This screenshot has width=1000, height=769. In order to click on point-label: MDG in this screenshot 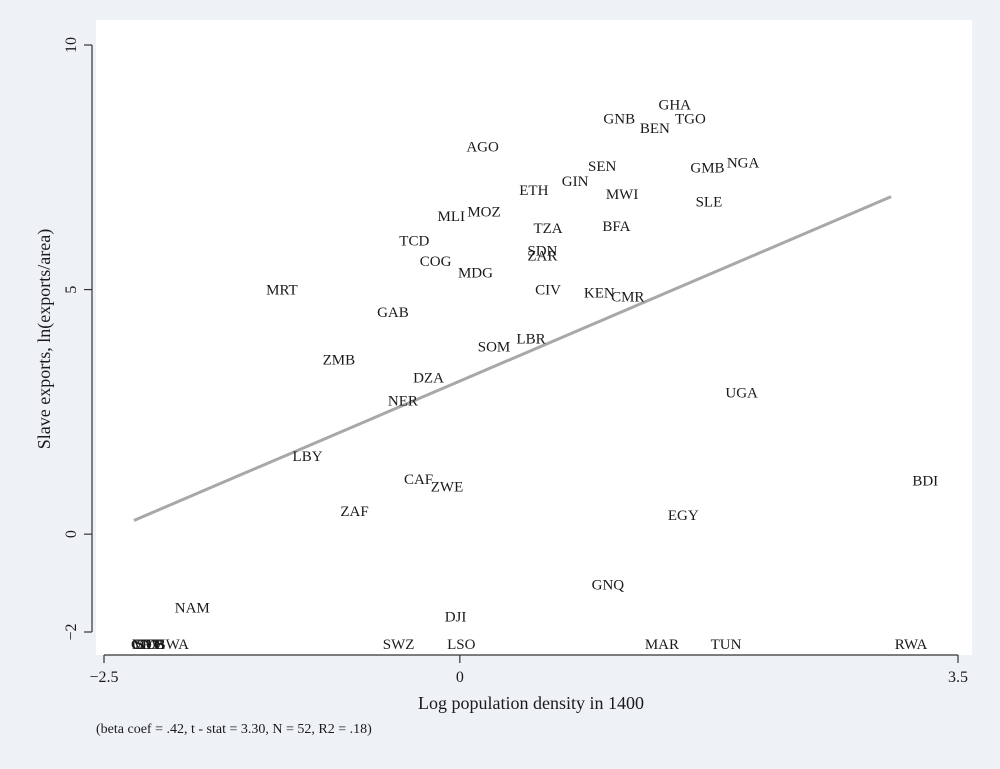, I will do `click(475, 273)`.